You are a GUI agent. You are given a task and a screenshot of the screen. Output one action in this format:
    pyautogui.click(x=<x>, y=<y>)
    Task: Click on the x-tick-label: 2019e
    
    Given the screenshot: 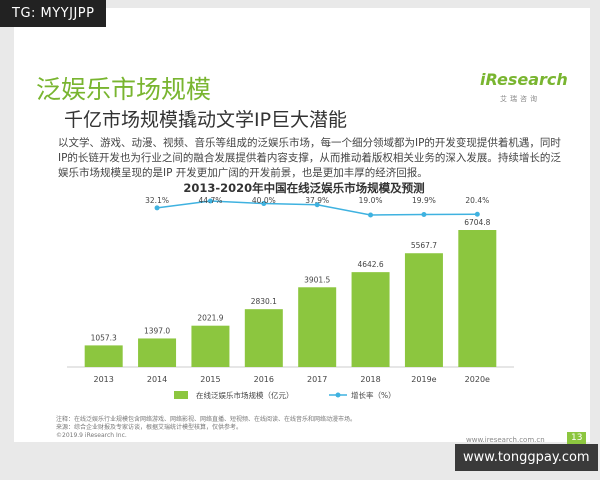 What is the action you would take?
    pyautogui.click(x=423, y=379)
    